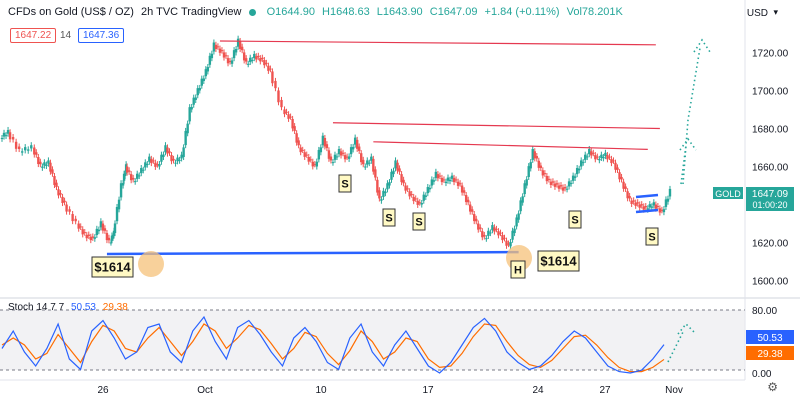  I want to click on gold-symbol-tag, so click(728, 193).